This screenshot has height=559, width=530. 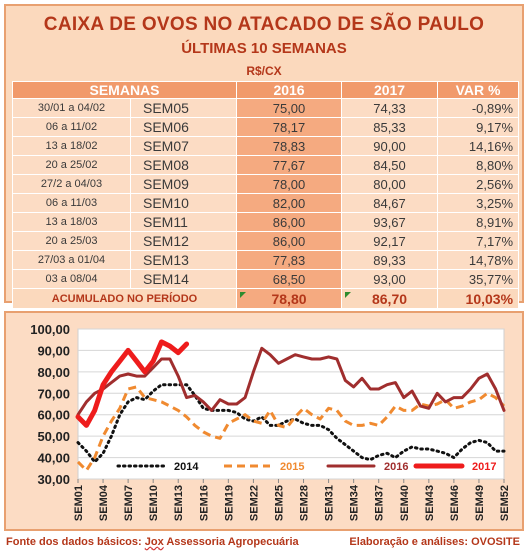 What do you see at coordinates (347, 294) in the screenshot?
I see `cell-marker-icon` at bounding box center [347, 294].